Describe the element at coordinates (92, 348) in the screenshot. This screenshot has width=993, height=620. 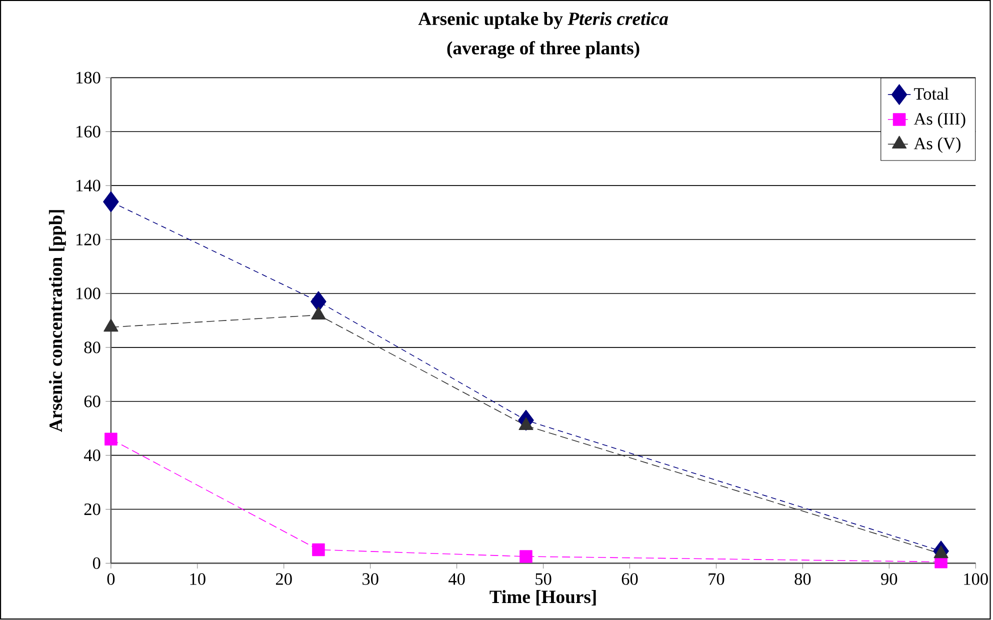
I see `y-tick-label: 80` at that location.